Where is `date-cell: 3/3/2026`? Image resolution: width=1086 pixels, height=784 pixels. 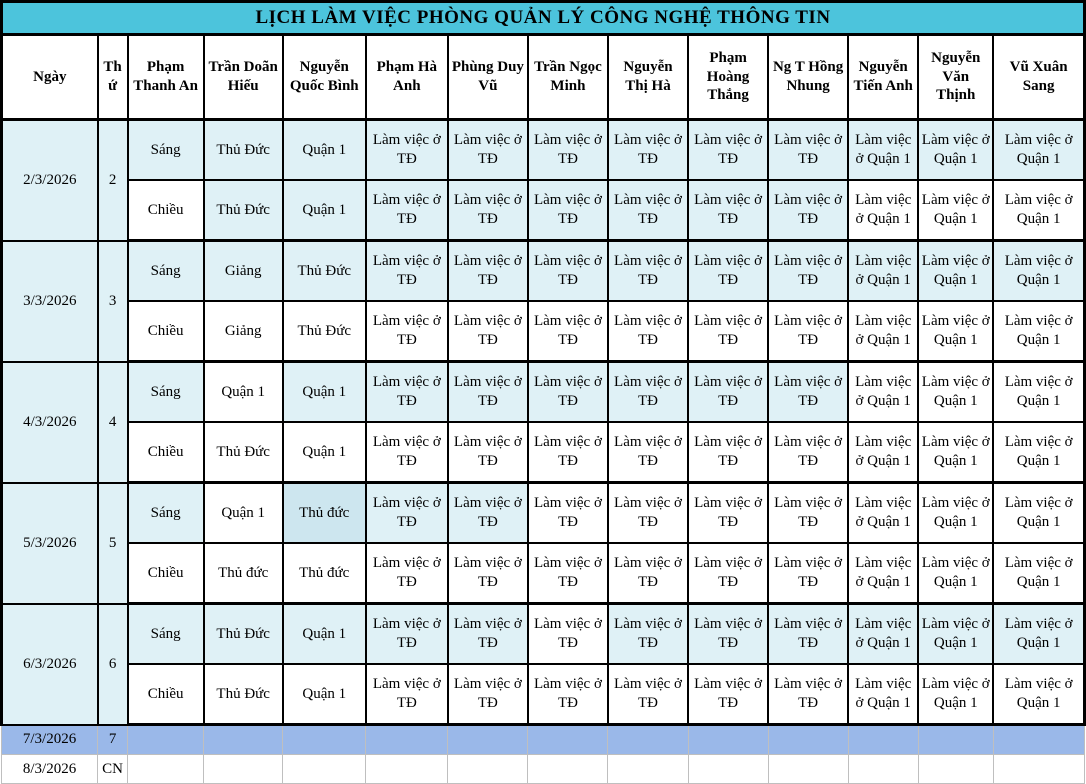
date-cell: 3/3/2026 is located at coordinates (49, 301).